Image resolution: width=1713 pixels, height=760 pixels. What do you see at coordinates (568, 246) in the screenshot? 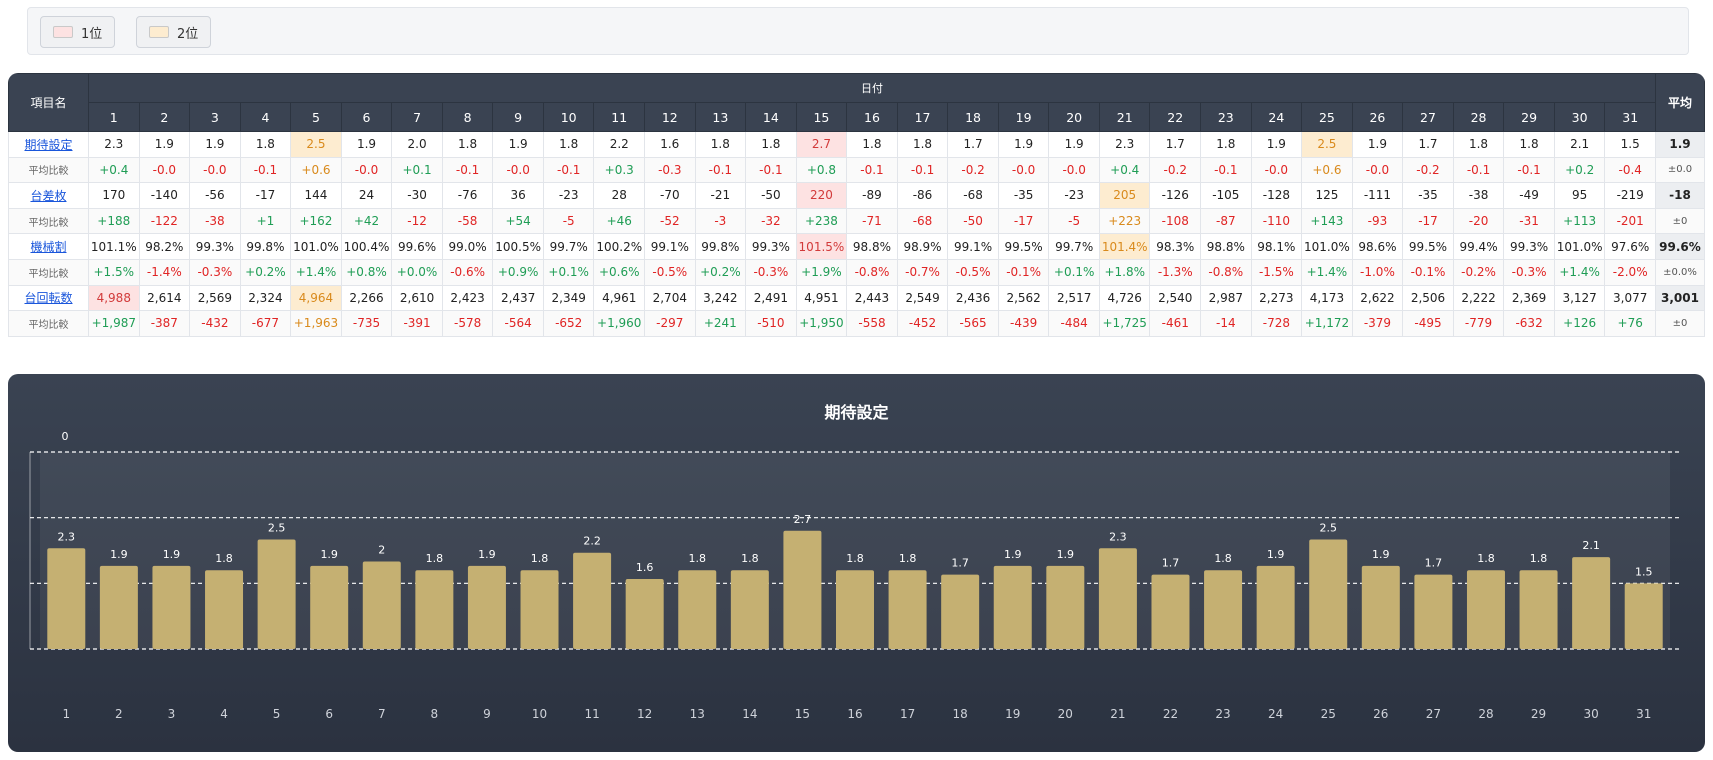
I see `table-cell: 99.7%` at bounding box center [568, 246].